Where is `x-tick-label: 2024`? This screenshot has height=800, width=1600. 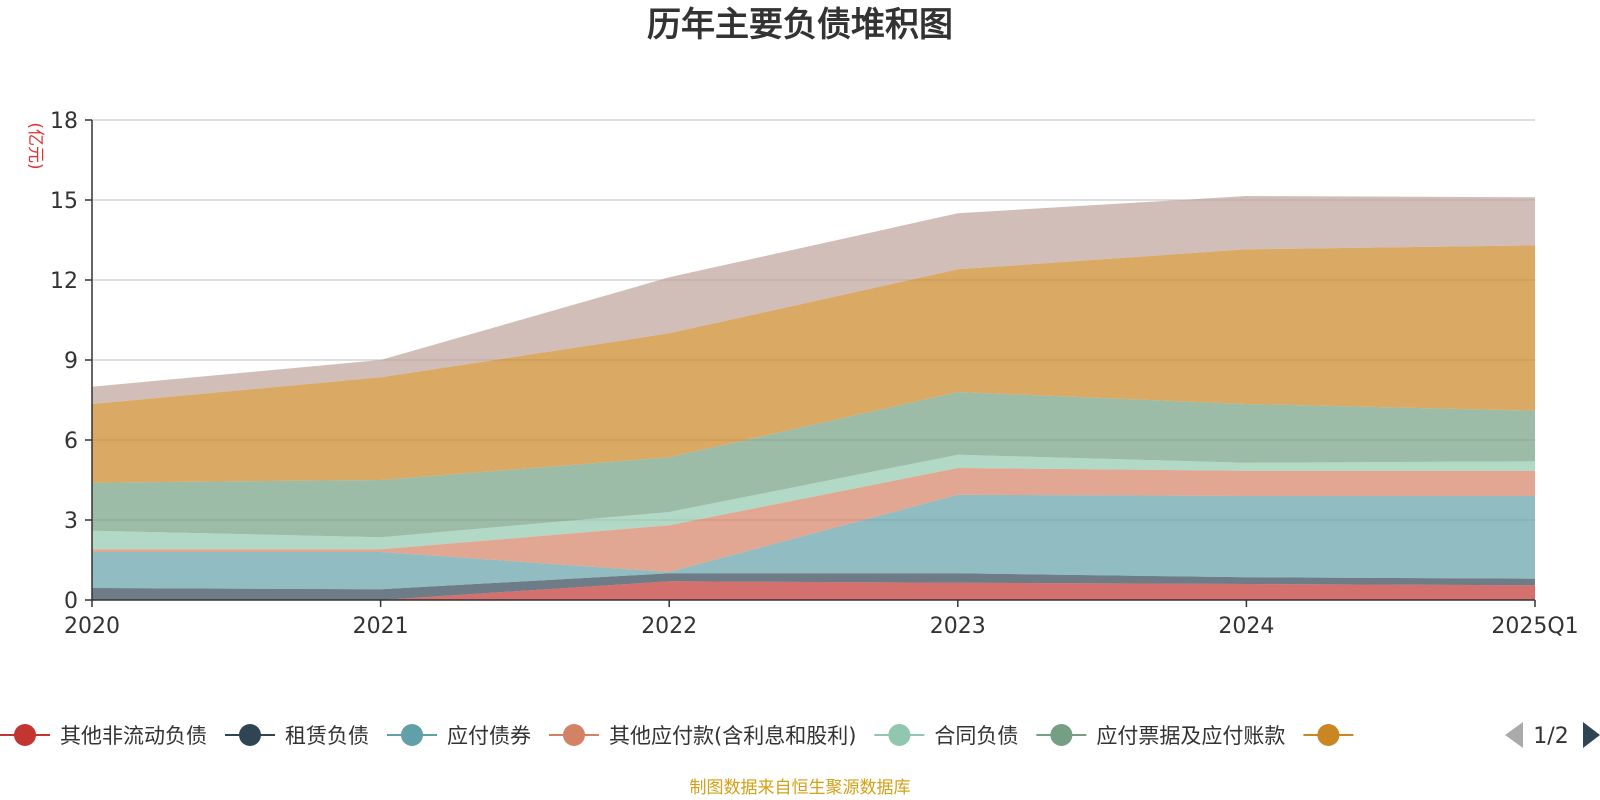 x-tick-label: 2024 is located at coordinates (1246, 626).